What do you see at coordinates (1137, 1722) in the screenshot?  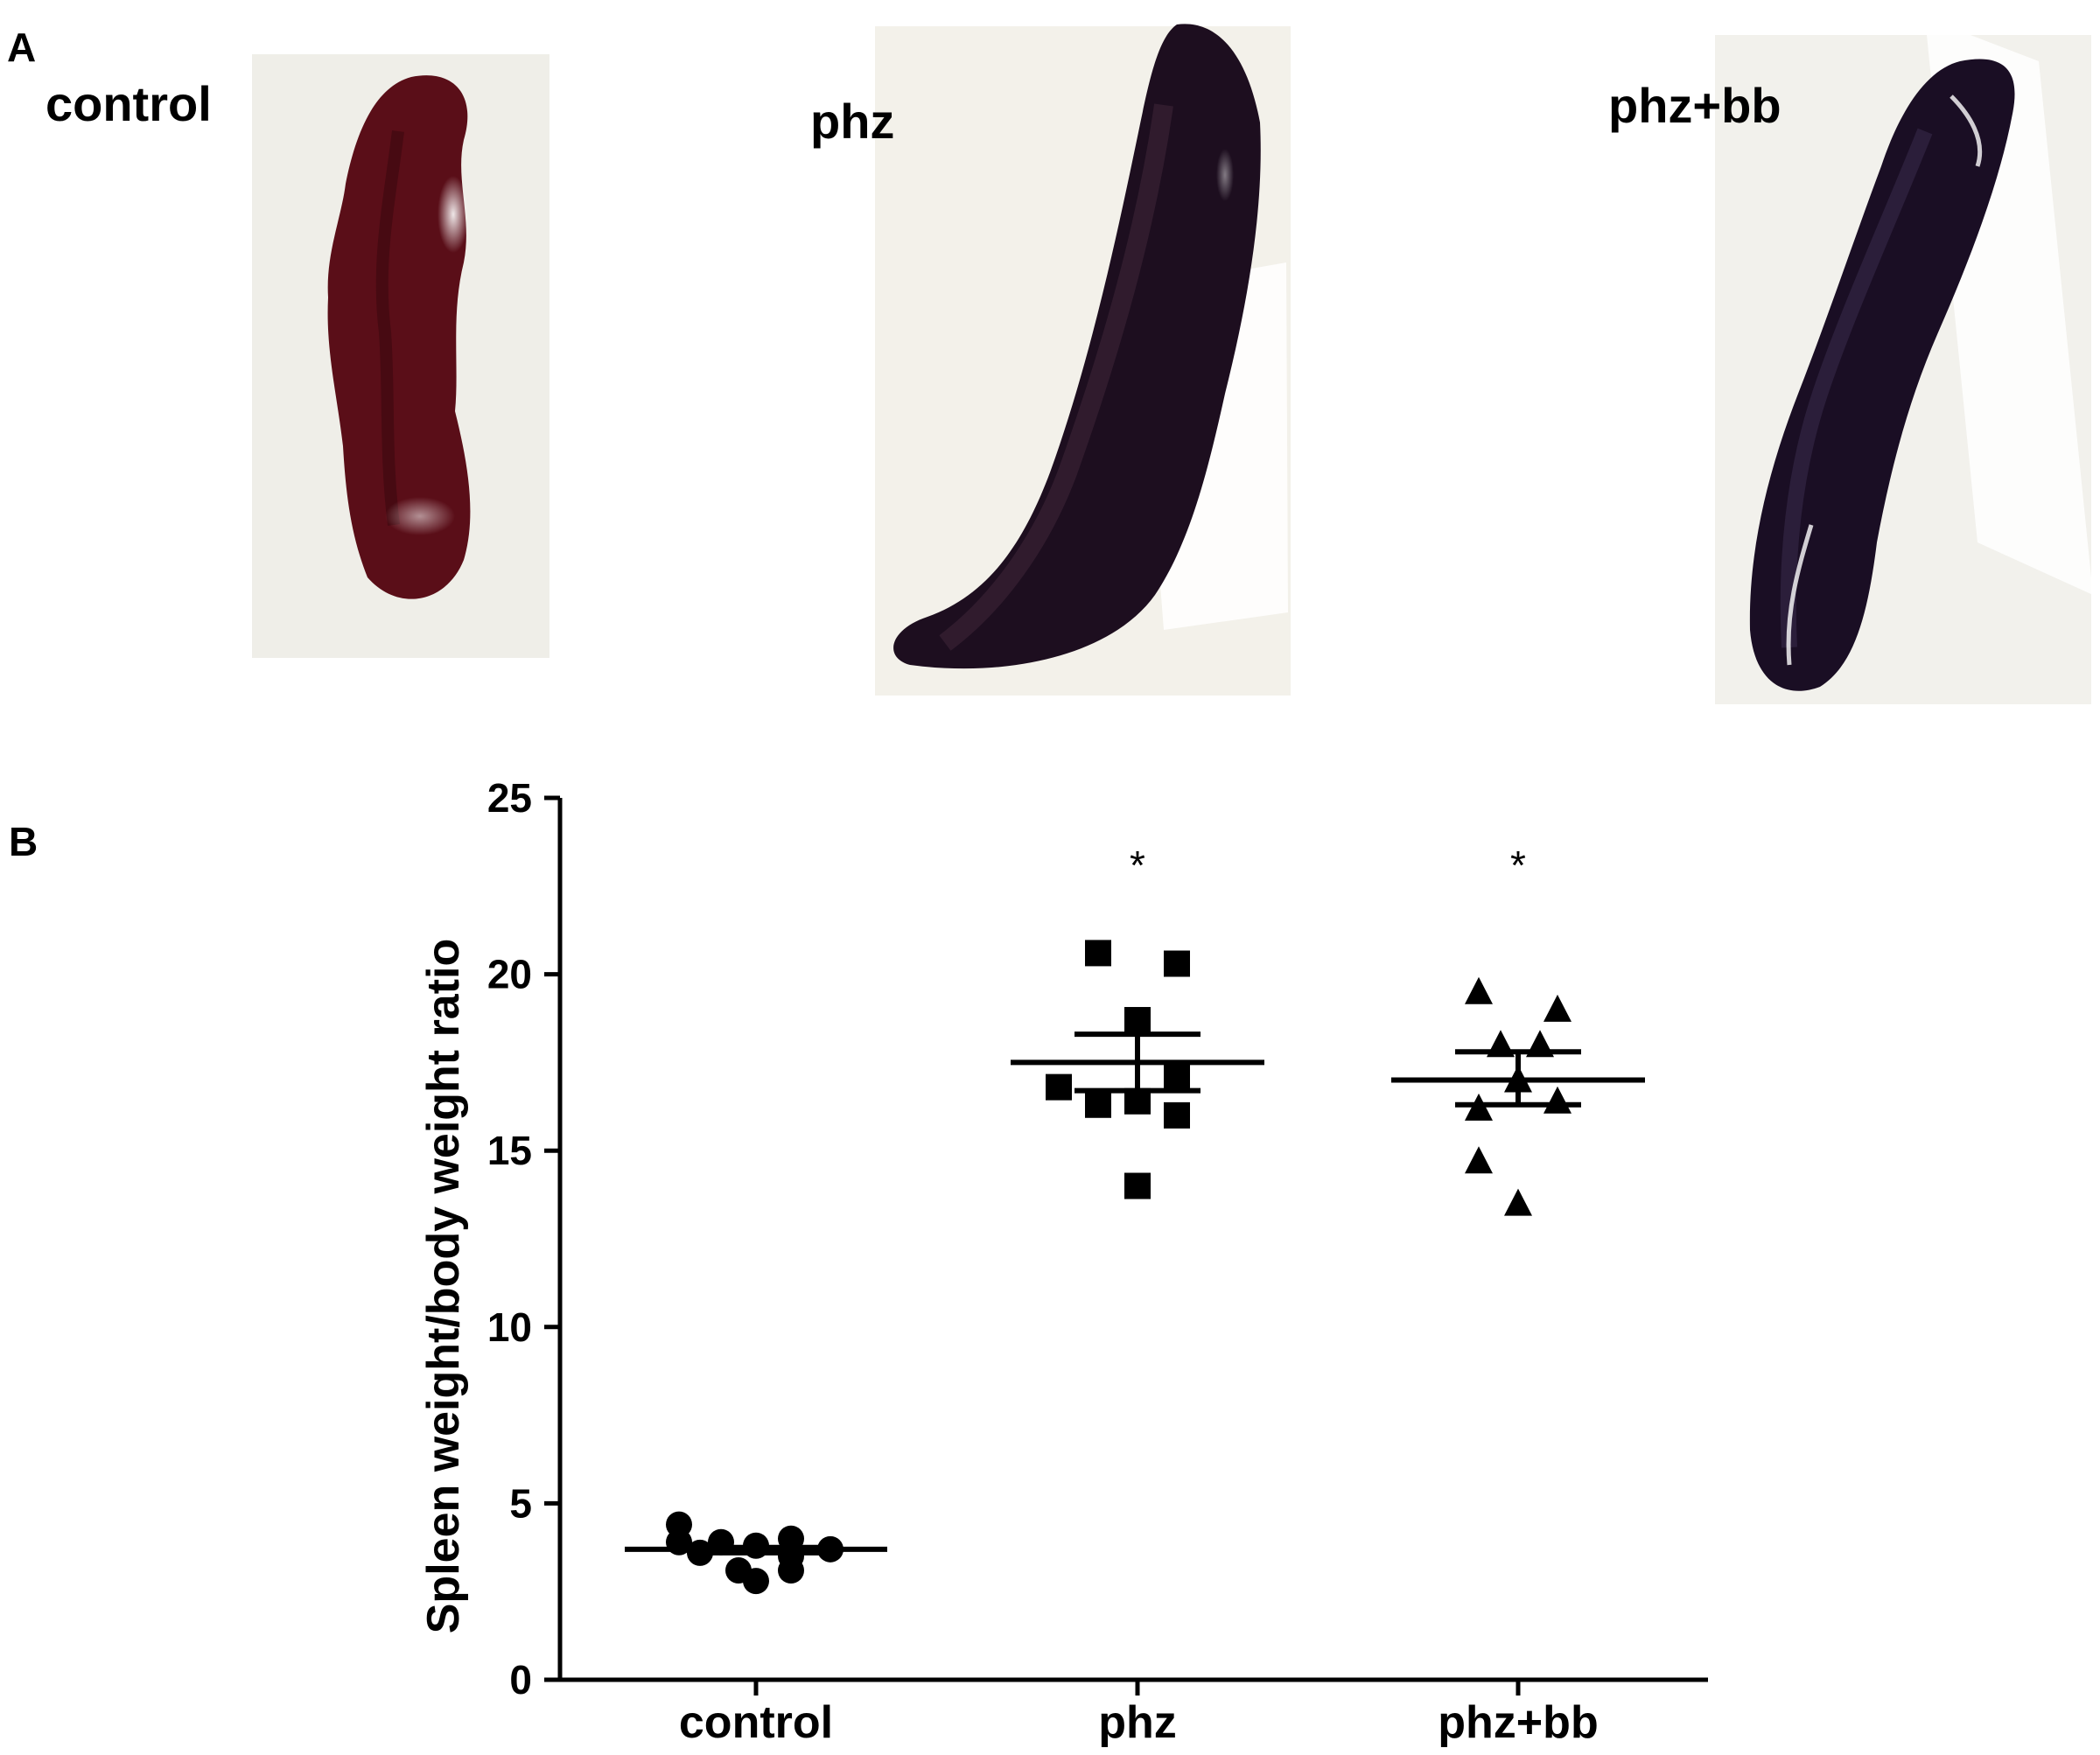 I see `x-tick-label: phz` at bounding box center [1137, 1722].